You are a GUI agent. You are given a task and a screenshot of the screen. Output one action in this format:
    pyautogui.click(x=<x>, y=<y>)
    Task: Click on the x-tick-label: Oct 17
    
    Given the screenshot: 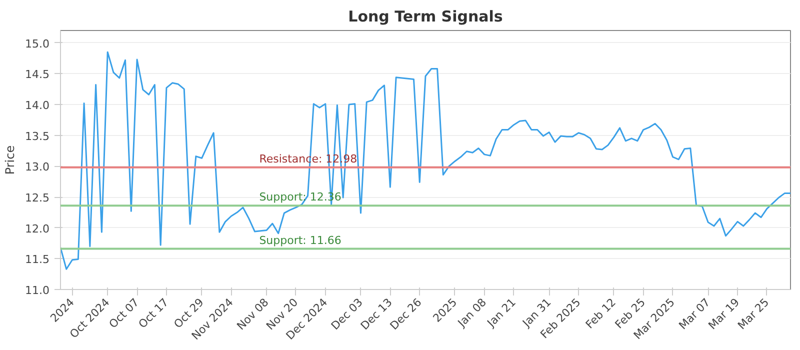 What is the action you would take?
    pyautogui.click(x=154, y=313)
    